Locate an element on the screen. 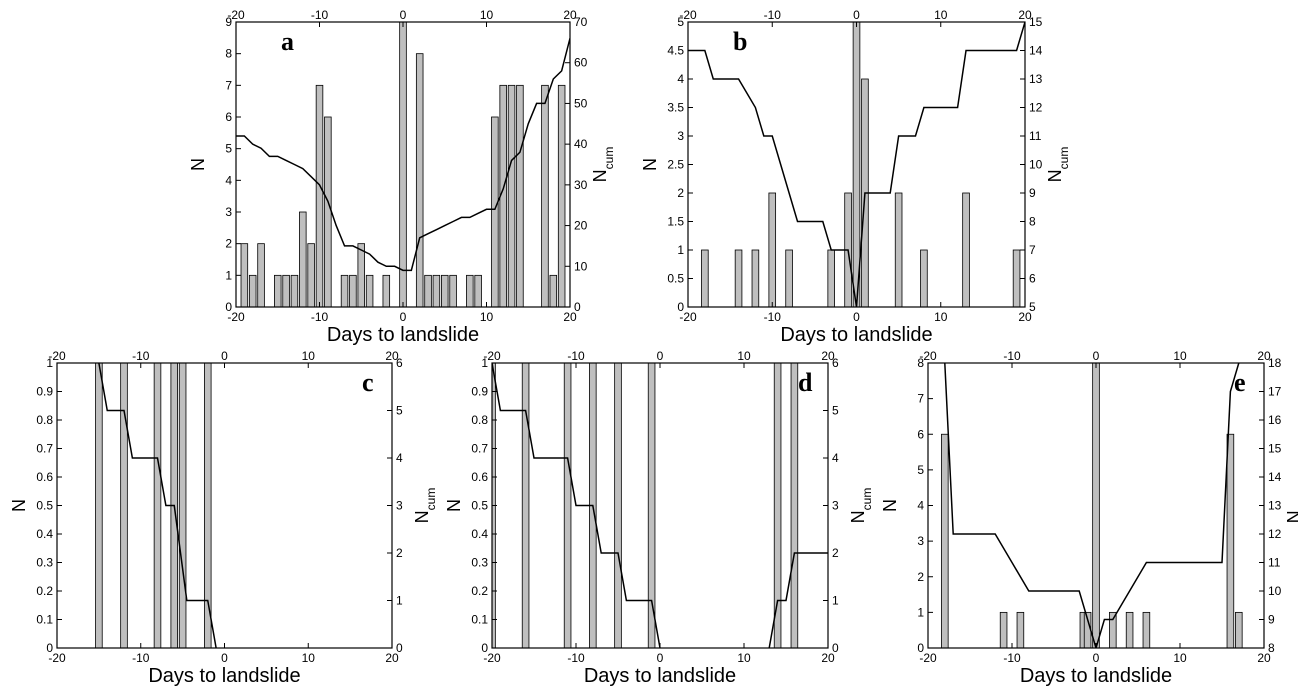 The width and height of the screenshot is (1298, 694). cumulative-line is located at coordinates (157, 505).